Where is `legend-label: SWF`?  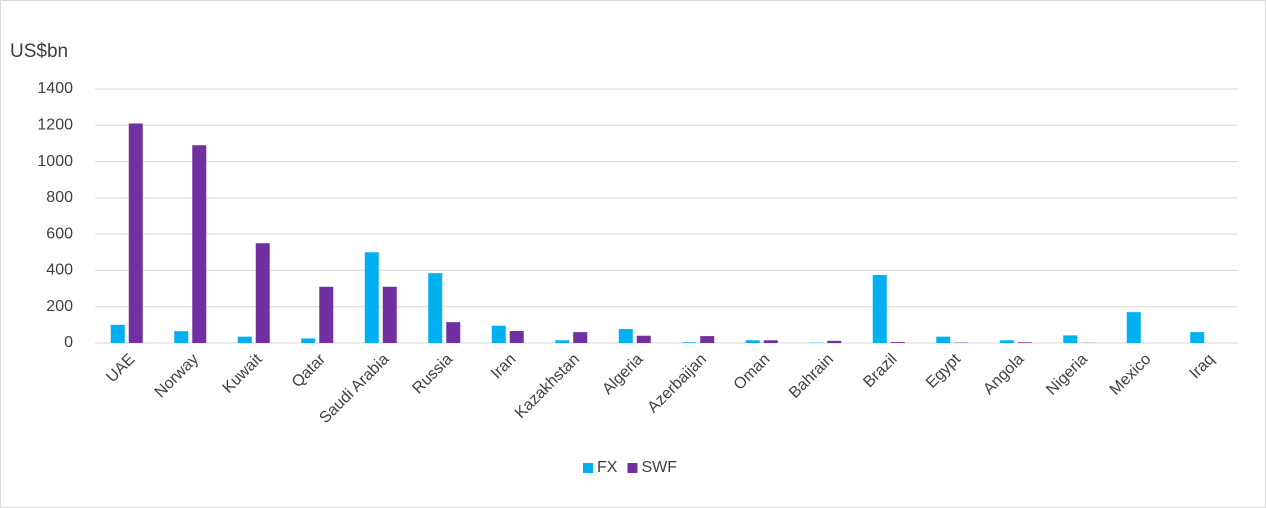 legend-label: SWF is located at coordinates (659, 467).